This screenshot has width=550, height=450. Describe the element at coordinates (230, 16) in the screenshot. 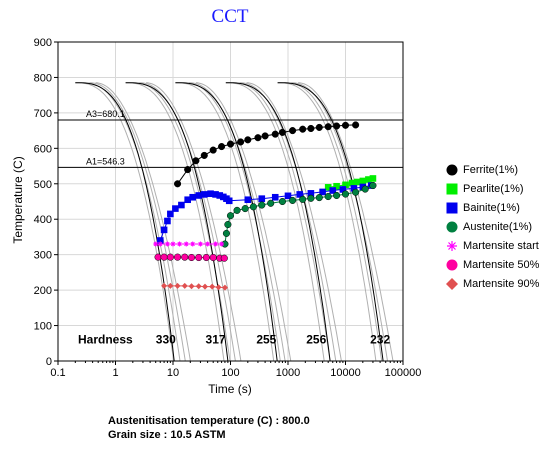

I see `chart-title: CCT` at that location.